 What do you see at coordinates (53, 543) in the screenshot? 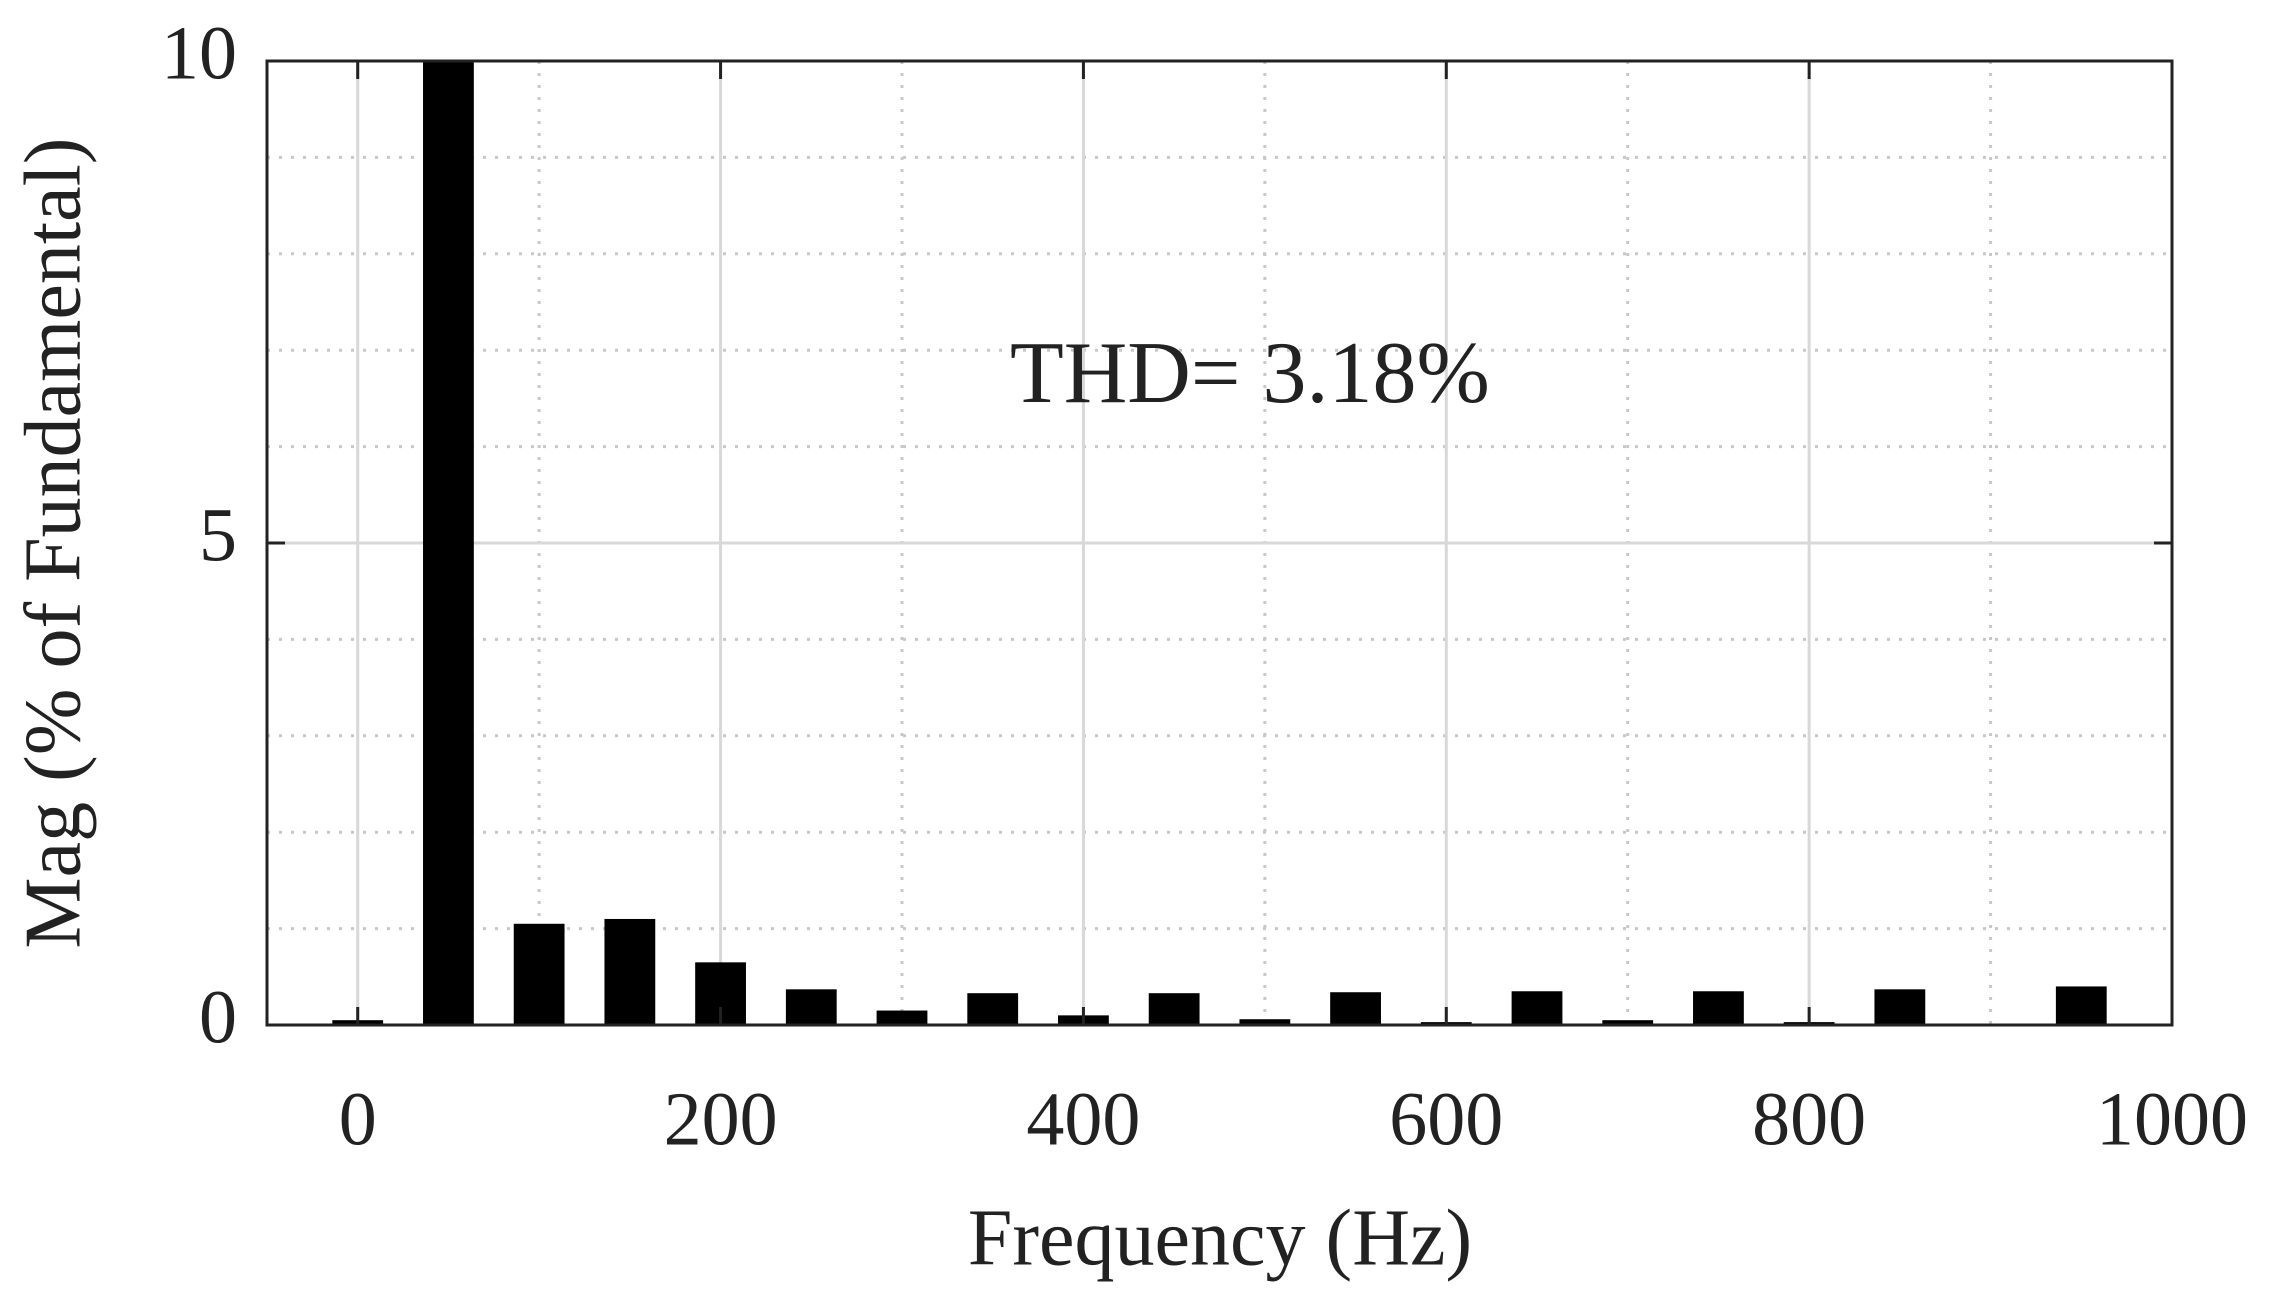
I see `y-axis-label: Mag (% of Fundamental)` at bounding box center [53, 543].